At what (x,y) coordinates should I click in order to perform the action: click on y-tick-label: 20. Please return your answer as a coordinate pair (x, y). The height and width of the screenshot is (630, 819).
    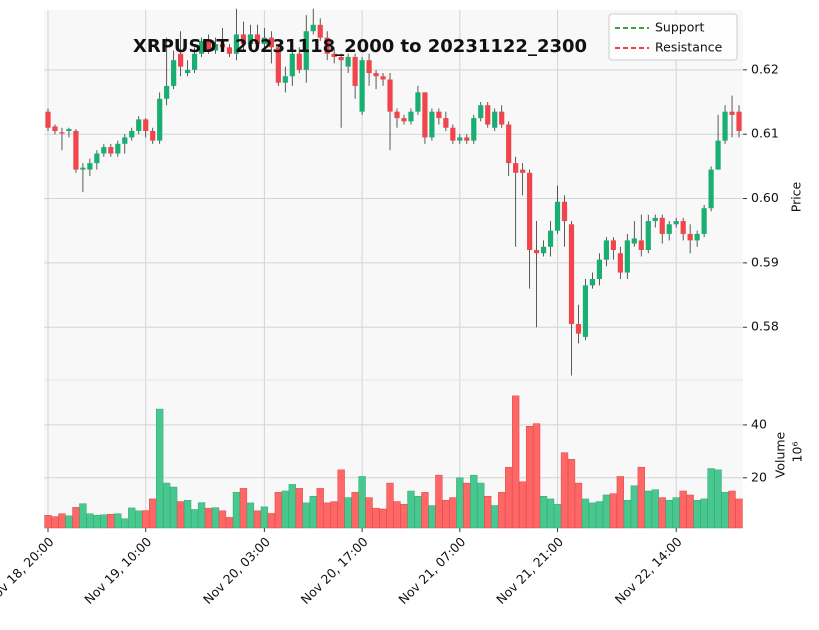
    Looking at the image, I should click on (759, 476).